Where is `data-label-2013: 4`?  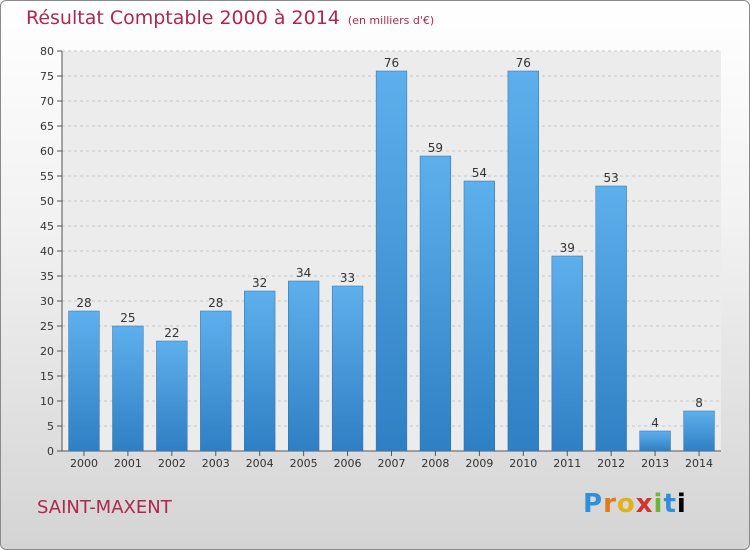 data-label-2013: 4 is located at coordinates (655, 423).